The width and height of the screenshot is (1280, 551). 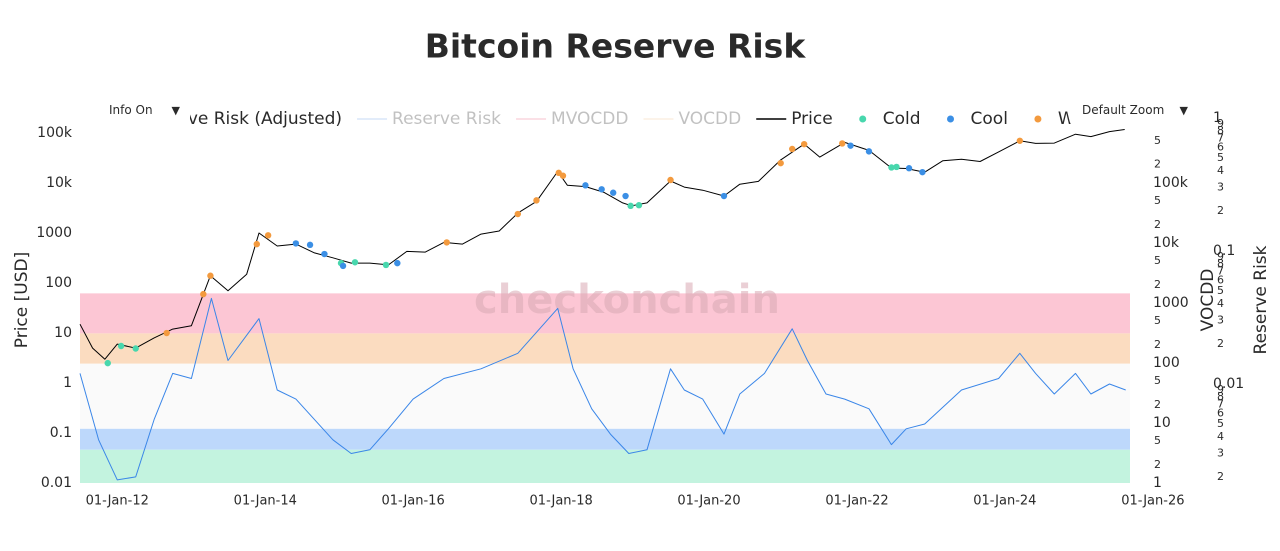 I want to click on legend-label: Reserve Risk (Adjusted), so click(x=241, y=119).